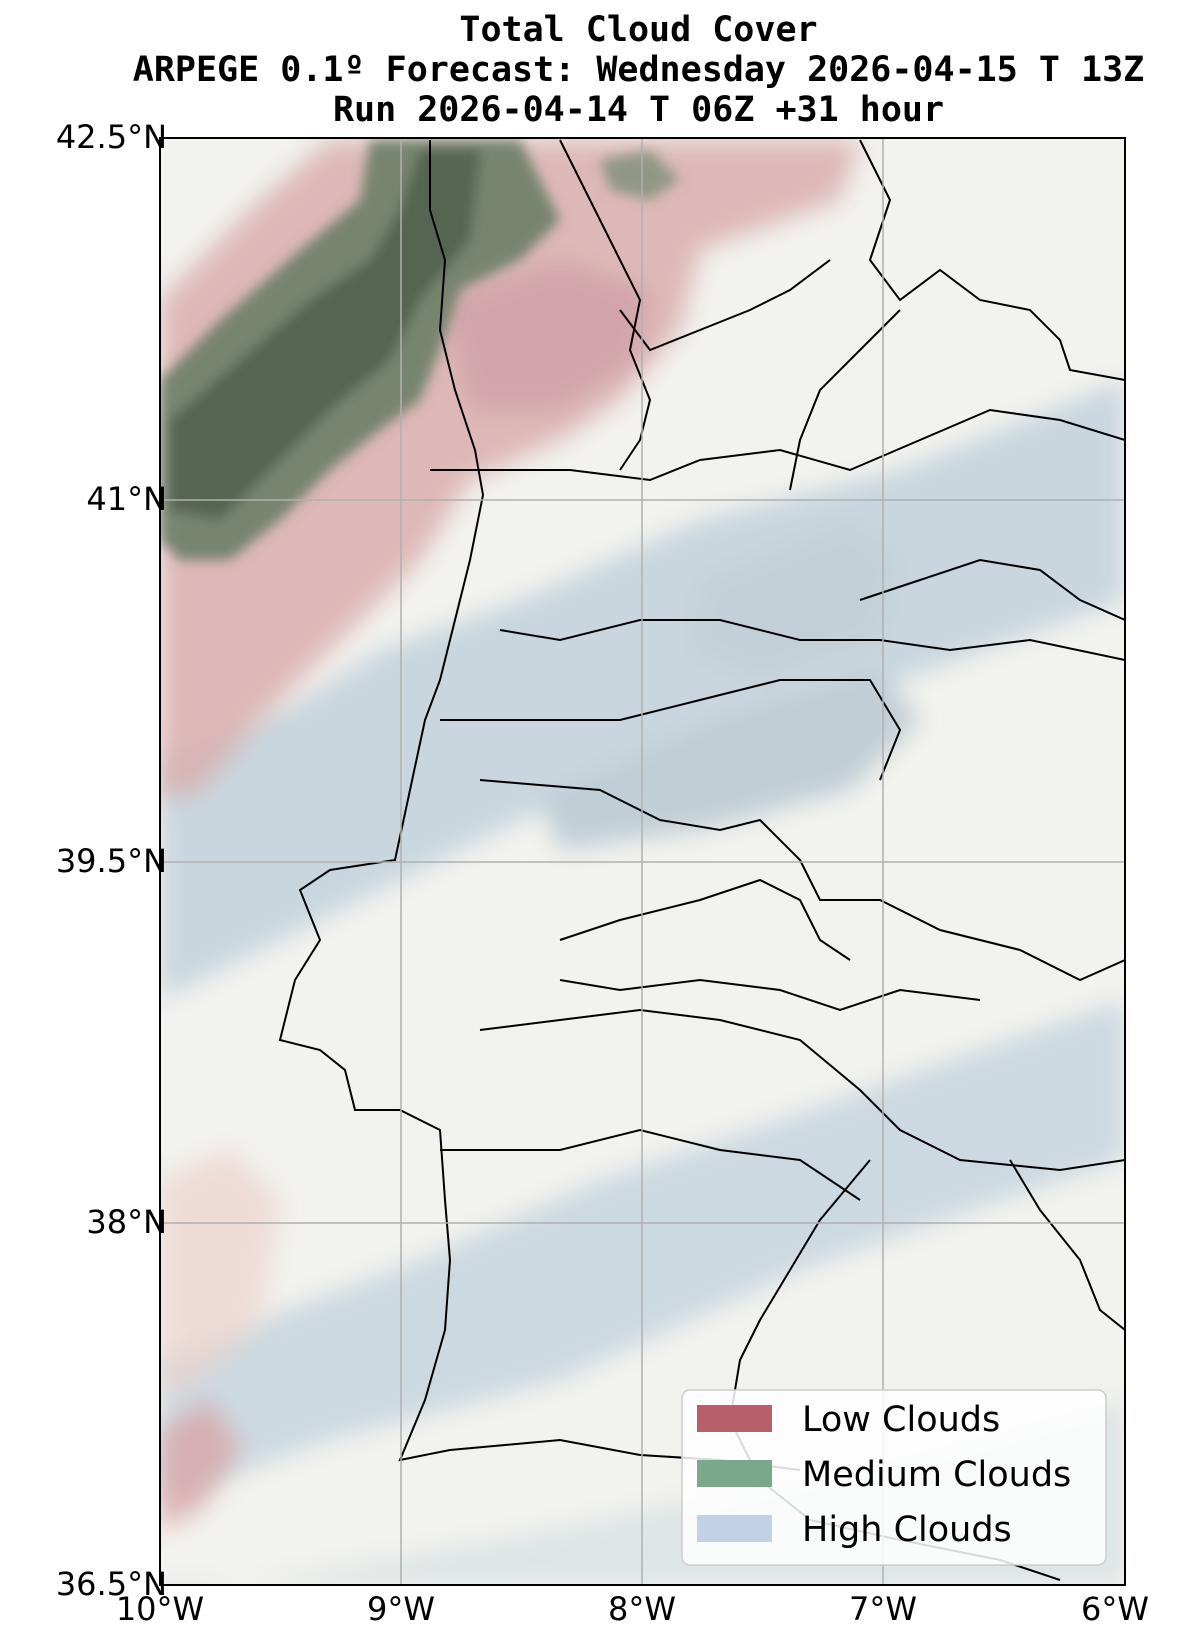  What do you see at coordinates (907, 1530) in the screenshot?
I see `legend-label-high-clouds: High Clouds` at bounding box center [907, 1530].